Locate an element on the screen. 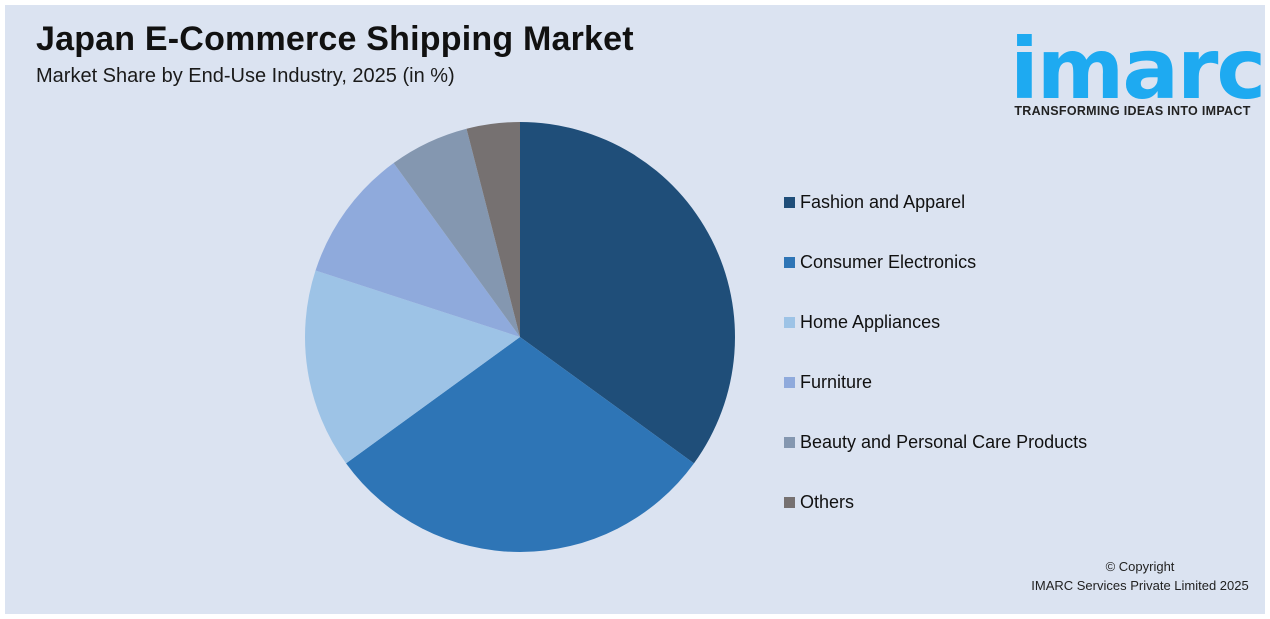  pie-slice-consumer-electronics is located at coordinates (520, 444).